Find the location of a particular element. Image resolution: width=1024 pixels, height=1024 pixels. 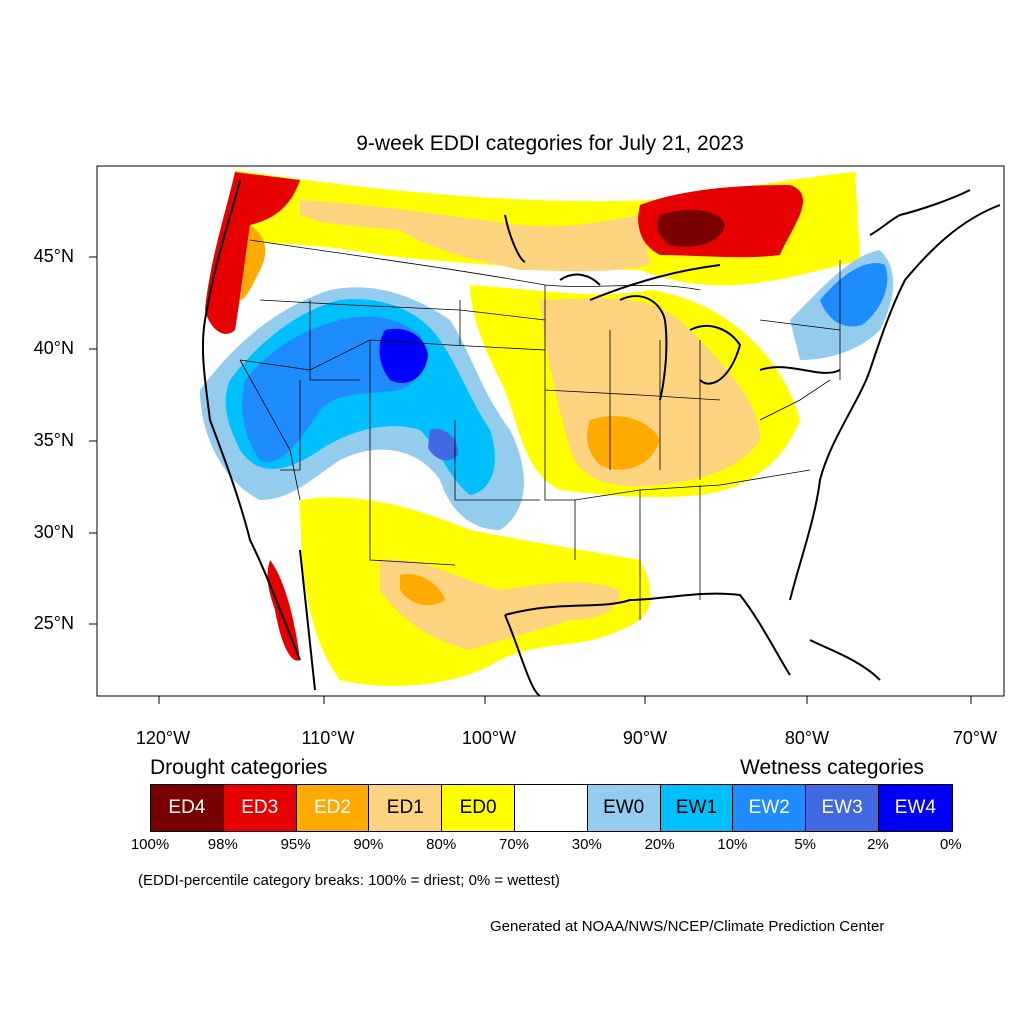

percent-break-label: 20% is located at coordinates (659, 844).